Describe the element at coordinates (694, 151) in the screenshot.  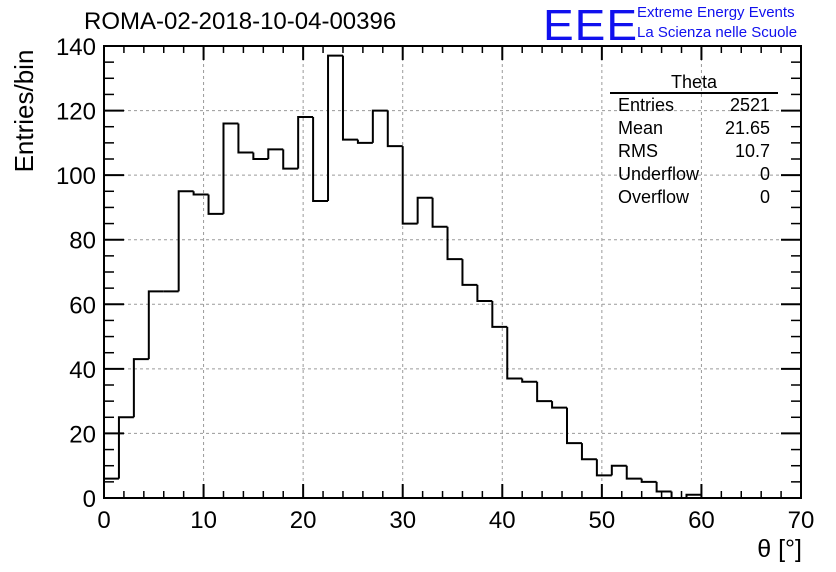
I see `stats-row: RMS 10.7` at that location.